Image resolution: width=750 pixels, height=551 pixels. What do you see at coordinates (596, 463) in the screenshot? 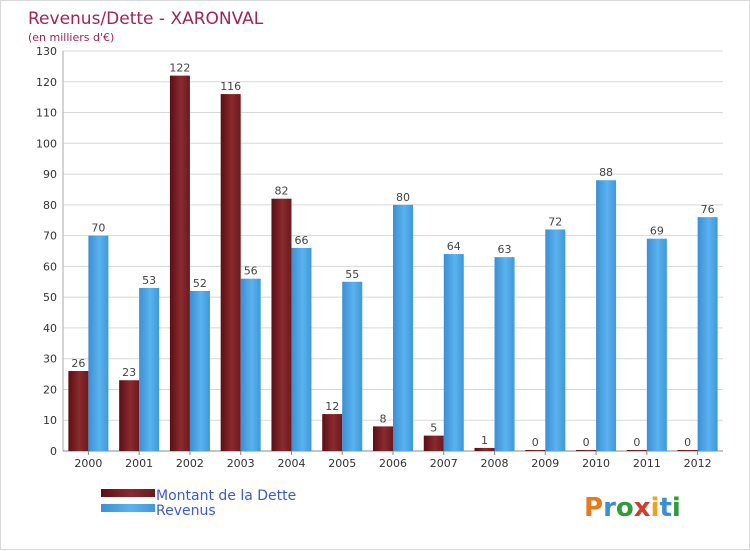
I see `x-tick-label: 2010` at bounding box center [596, 463].